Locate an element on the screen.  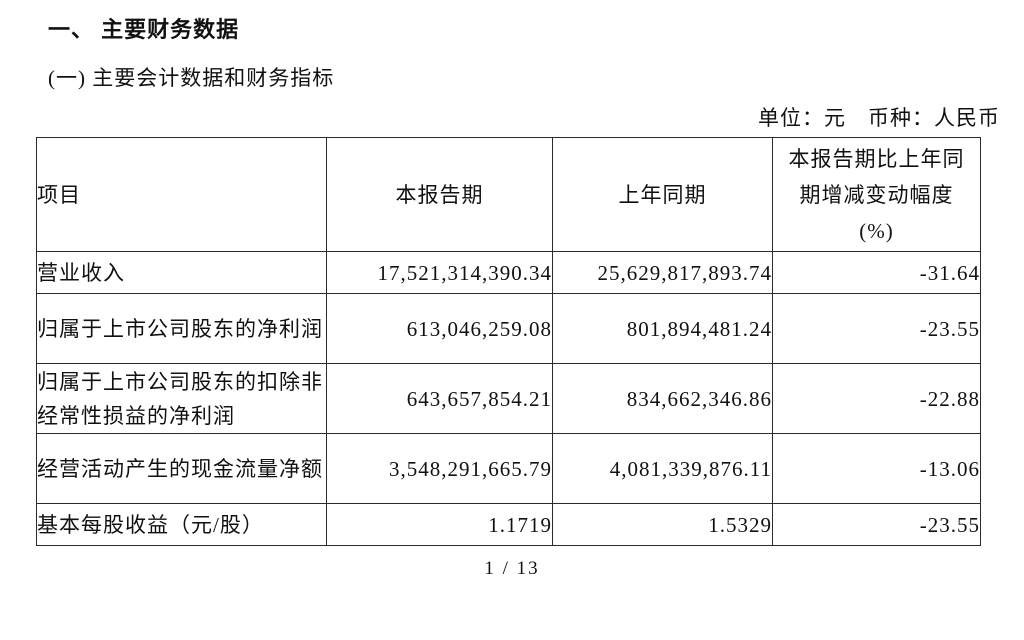
cell-current-period: 3,548,291,665.79 is located at coordinates (439, 468).